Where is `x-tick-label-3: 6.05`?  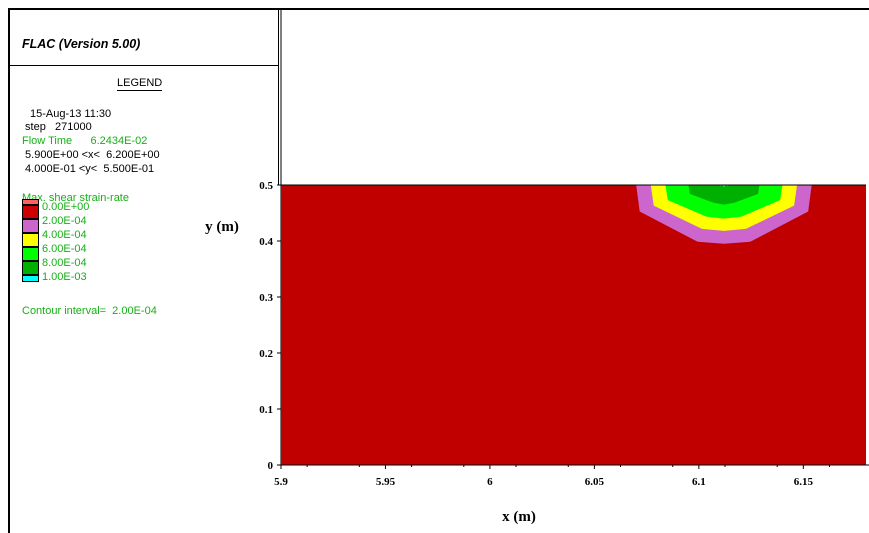
x-tick-label-3: 6.05 is located at coordinates (595, 482).